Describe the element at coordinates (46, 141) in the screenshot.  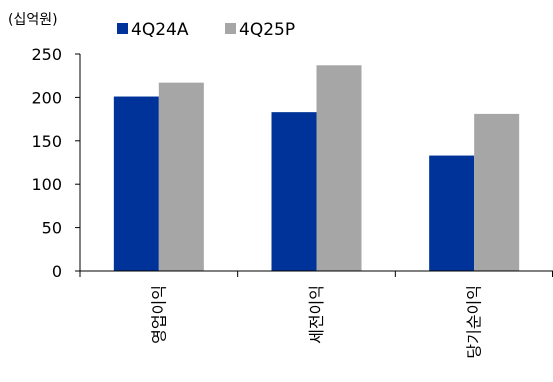
I see `y-tick-label: 150` at that location.